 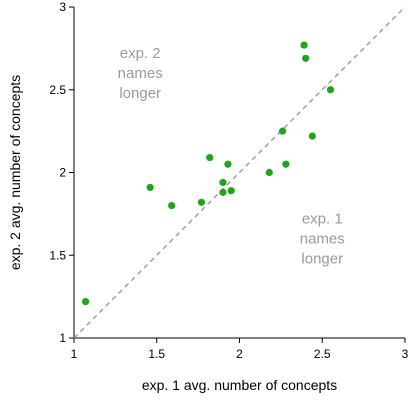 I want to click on y-tick-label: 1, so click(x=62, y=338).